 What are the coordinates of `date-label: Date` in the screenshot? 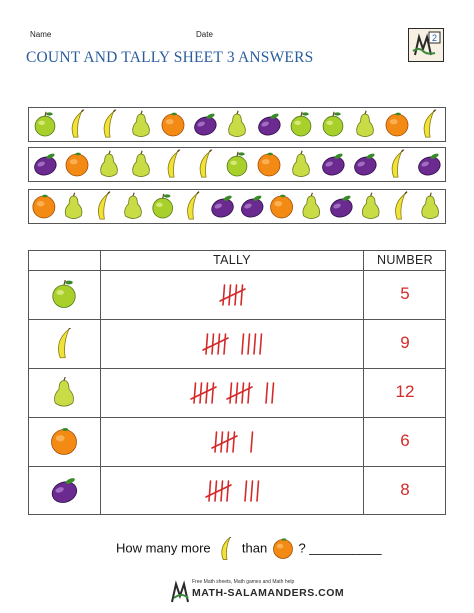 It's located at (204, 34).